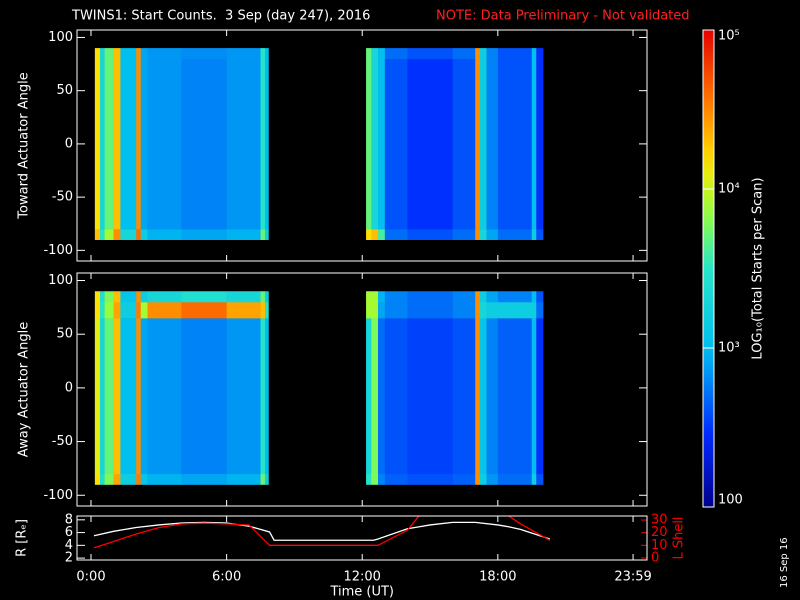 Image resolution: width=800 pixels, height=600 pixels. Describe the element at coordinates (729, 189) in the screenshot. I see `colorbar-tick-label: 10⁴` at that location.